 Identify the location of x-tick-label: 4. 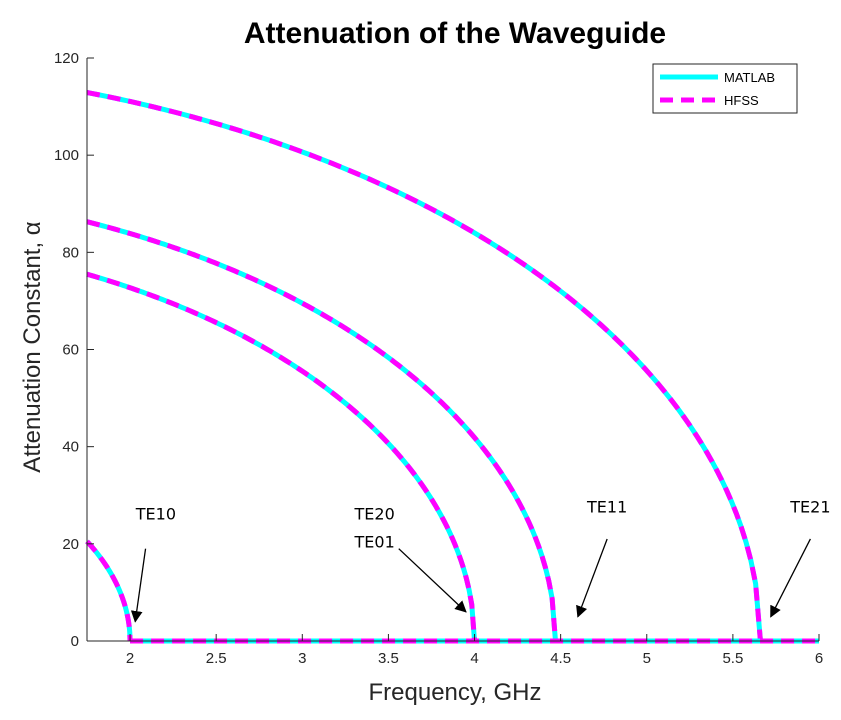
(474, 658).